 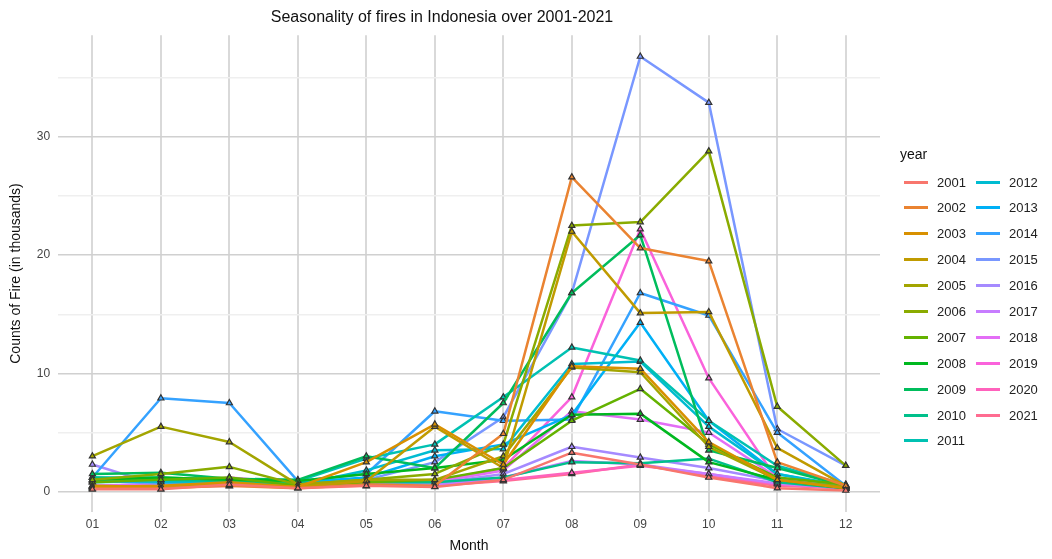 What do you see at coordinates (1023, 415) in the screenshot?
I see `legend-label: 2021` at bounding box center [1023, 415].